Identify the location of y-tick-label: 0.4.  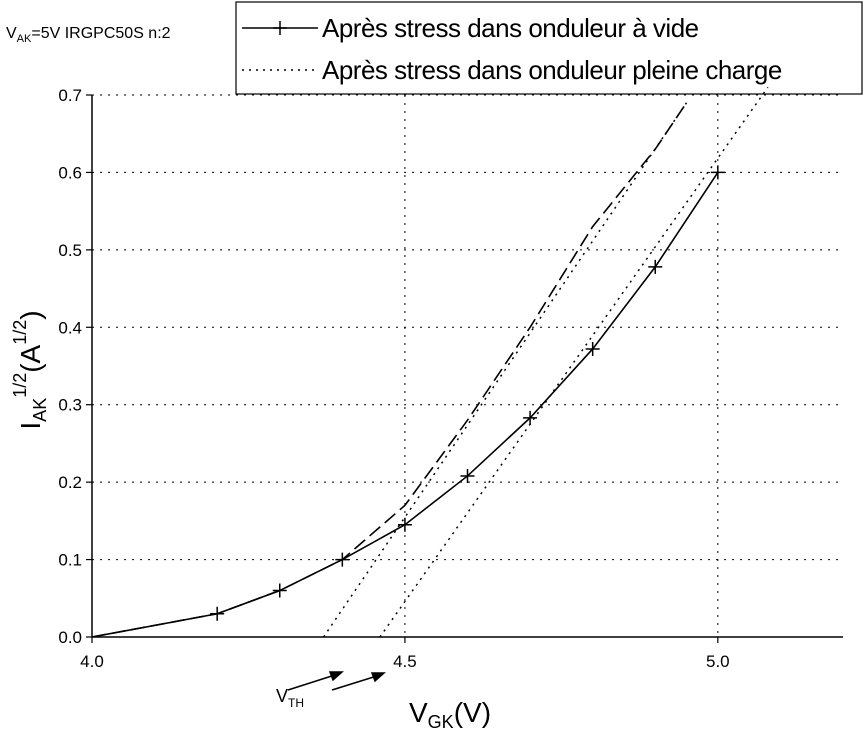
(70, 327).